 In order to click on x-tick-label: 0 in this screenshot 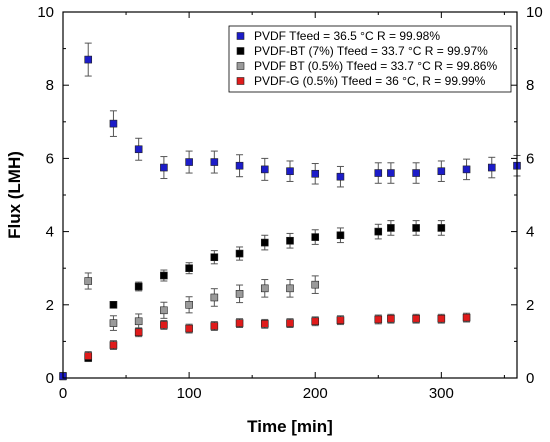, I will do `click(63, 393)`.